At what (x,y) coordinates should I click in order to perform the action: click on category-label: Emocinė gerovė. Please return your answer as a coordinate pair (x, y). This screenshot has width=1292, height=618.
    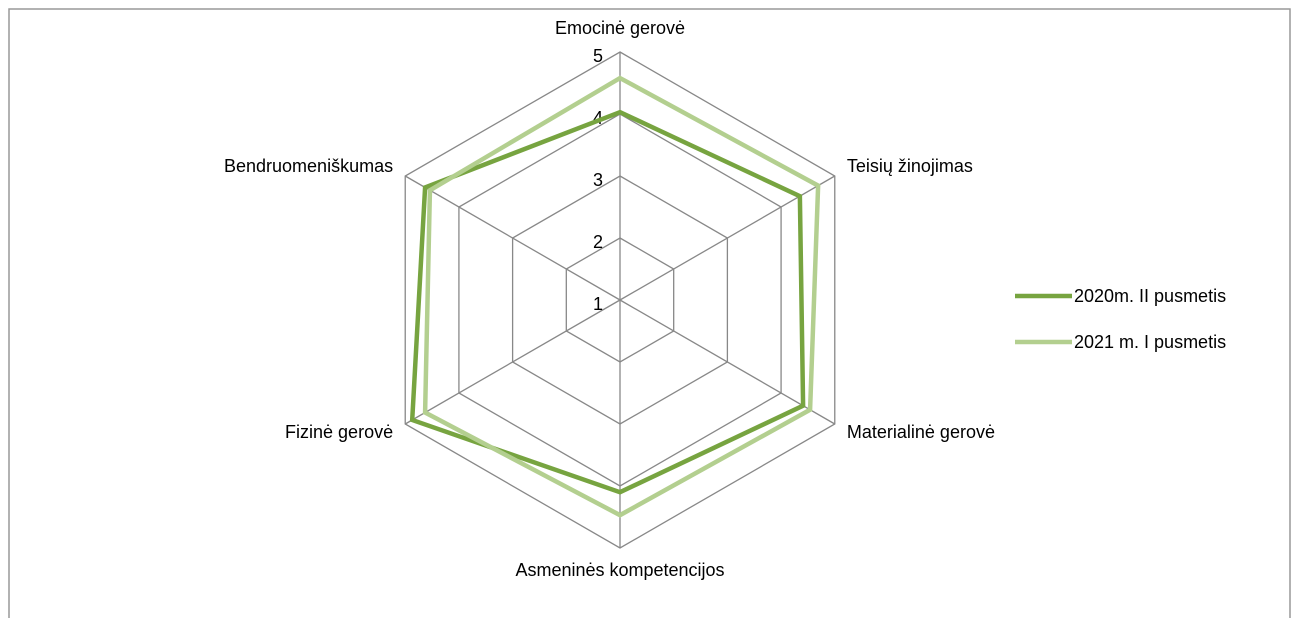
    Looking at the image, I should click on (620, 28).